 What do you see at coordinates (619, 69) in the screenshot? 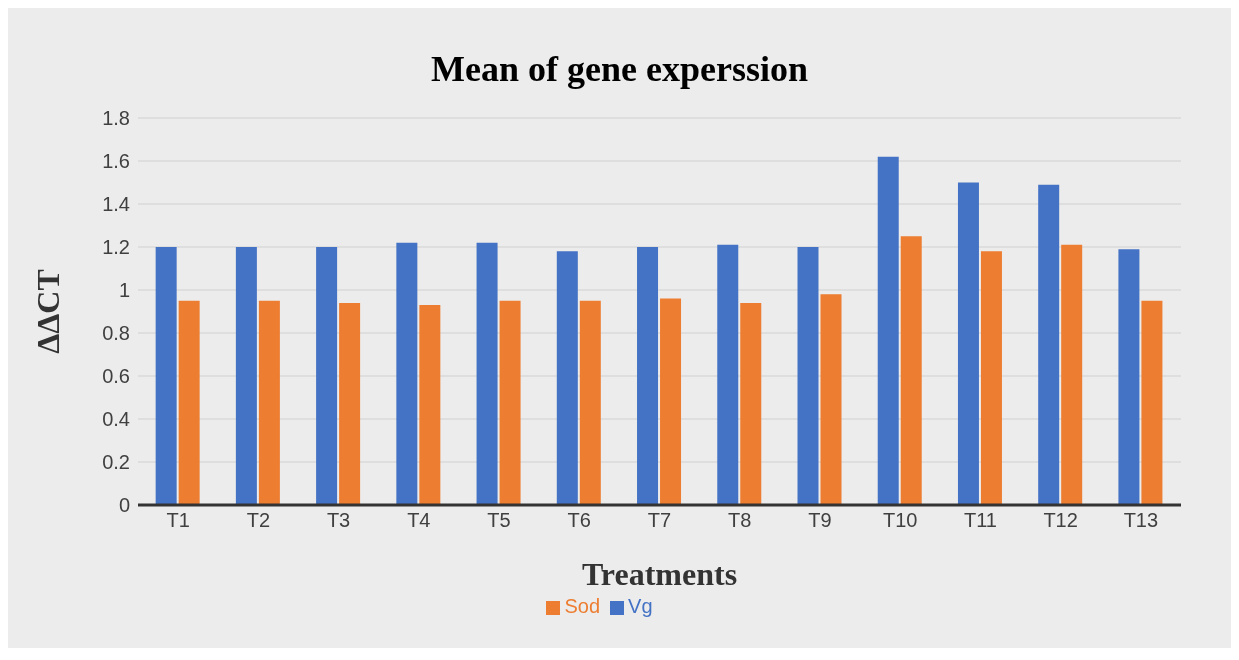
I see `chart-title: Mean of gene experssion` at bounding box center [619, 69].